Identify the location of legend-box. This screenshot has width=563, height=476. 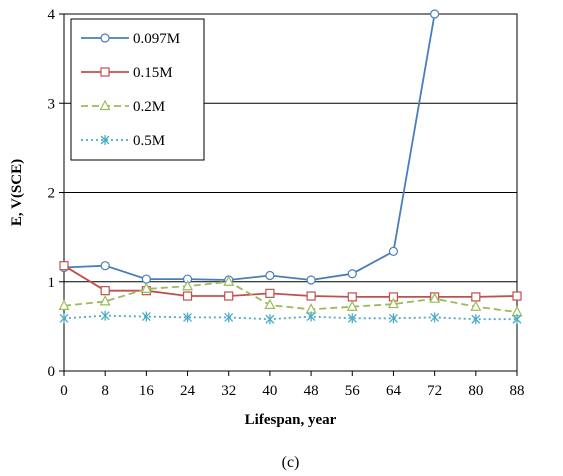
(137, 89).